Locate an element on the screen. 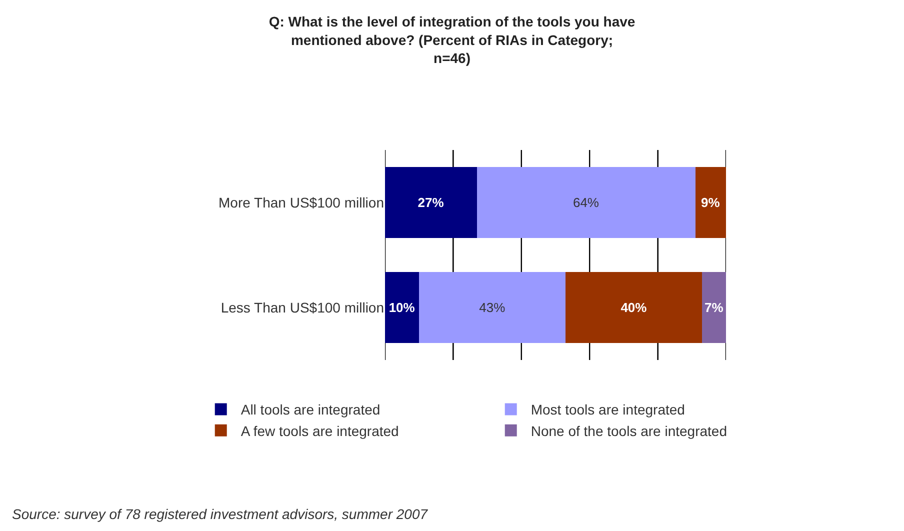  data-label: 40% is located at coordinates (634, 307).